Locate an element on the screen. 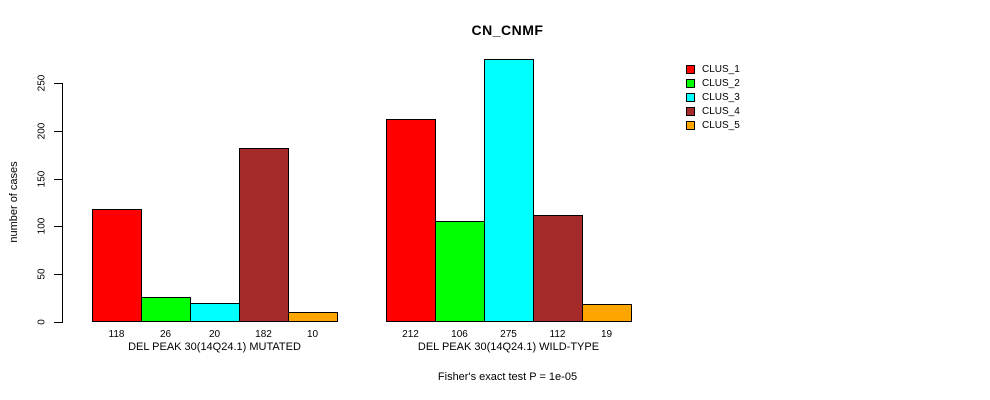  y-tick-label: 200 is located at coordinates (42, 131).